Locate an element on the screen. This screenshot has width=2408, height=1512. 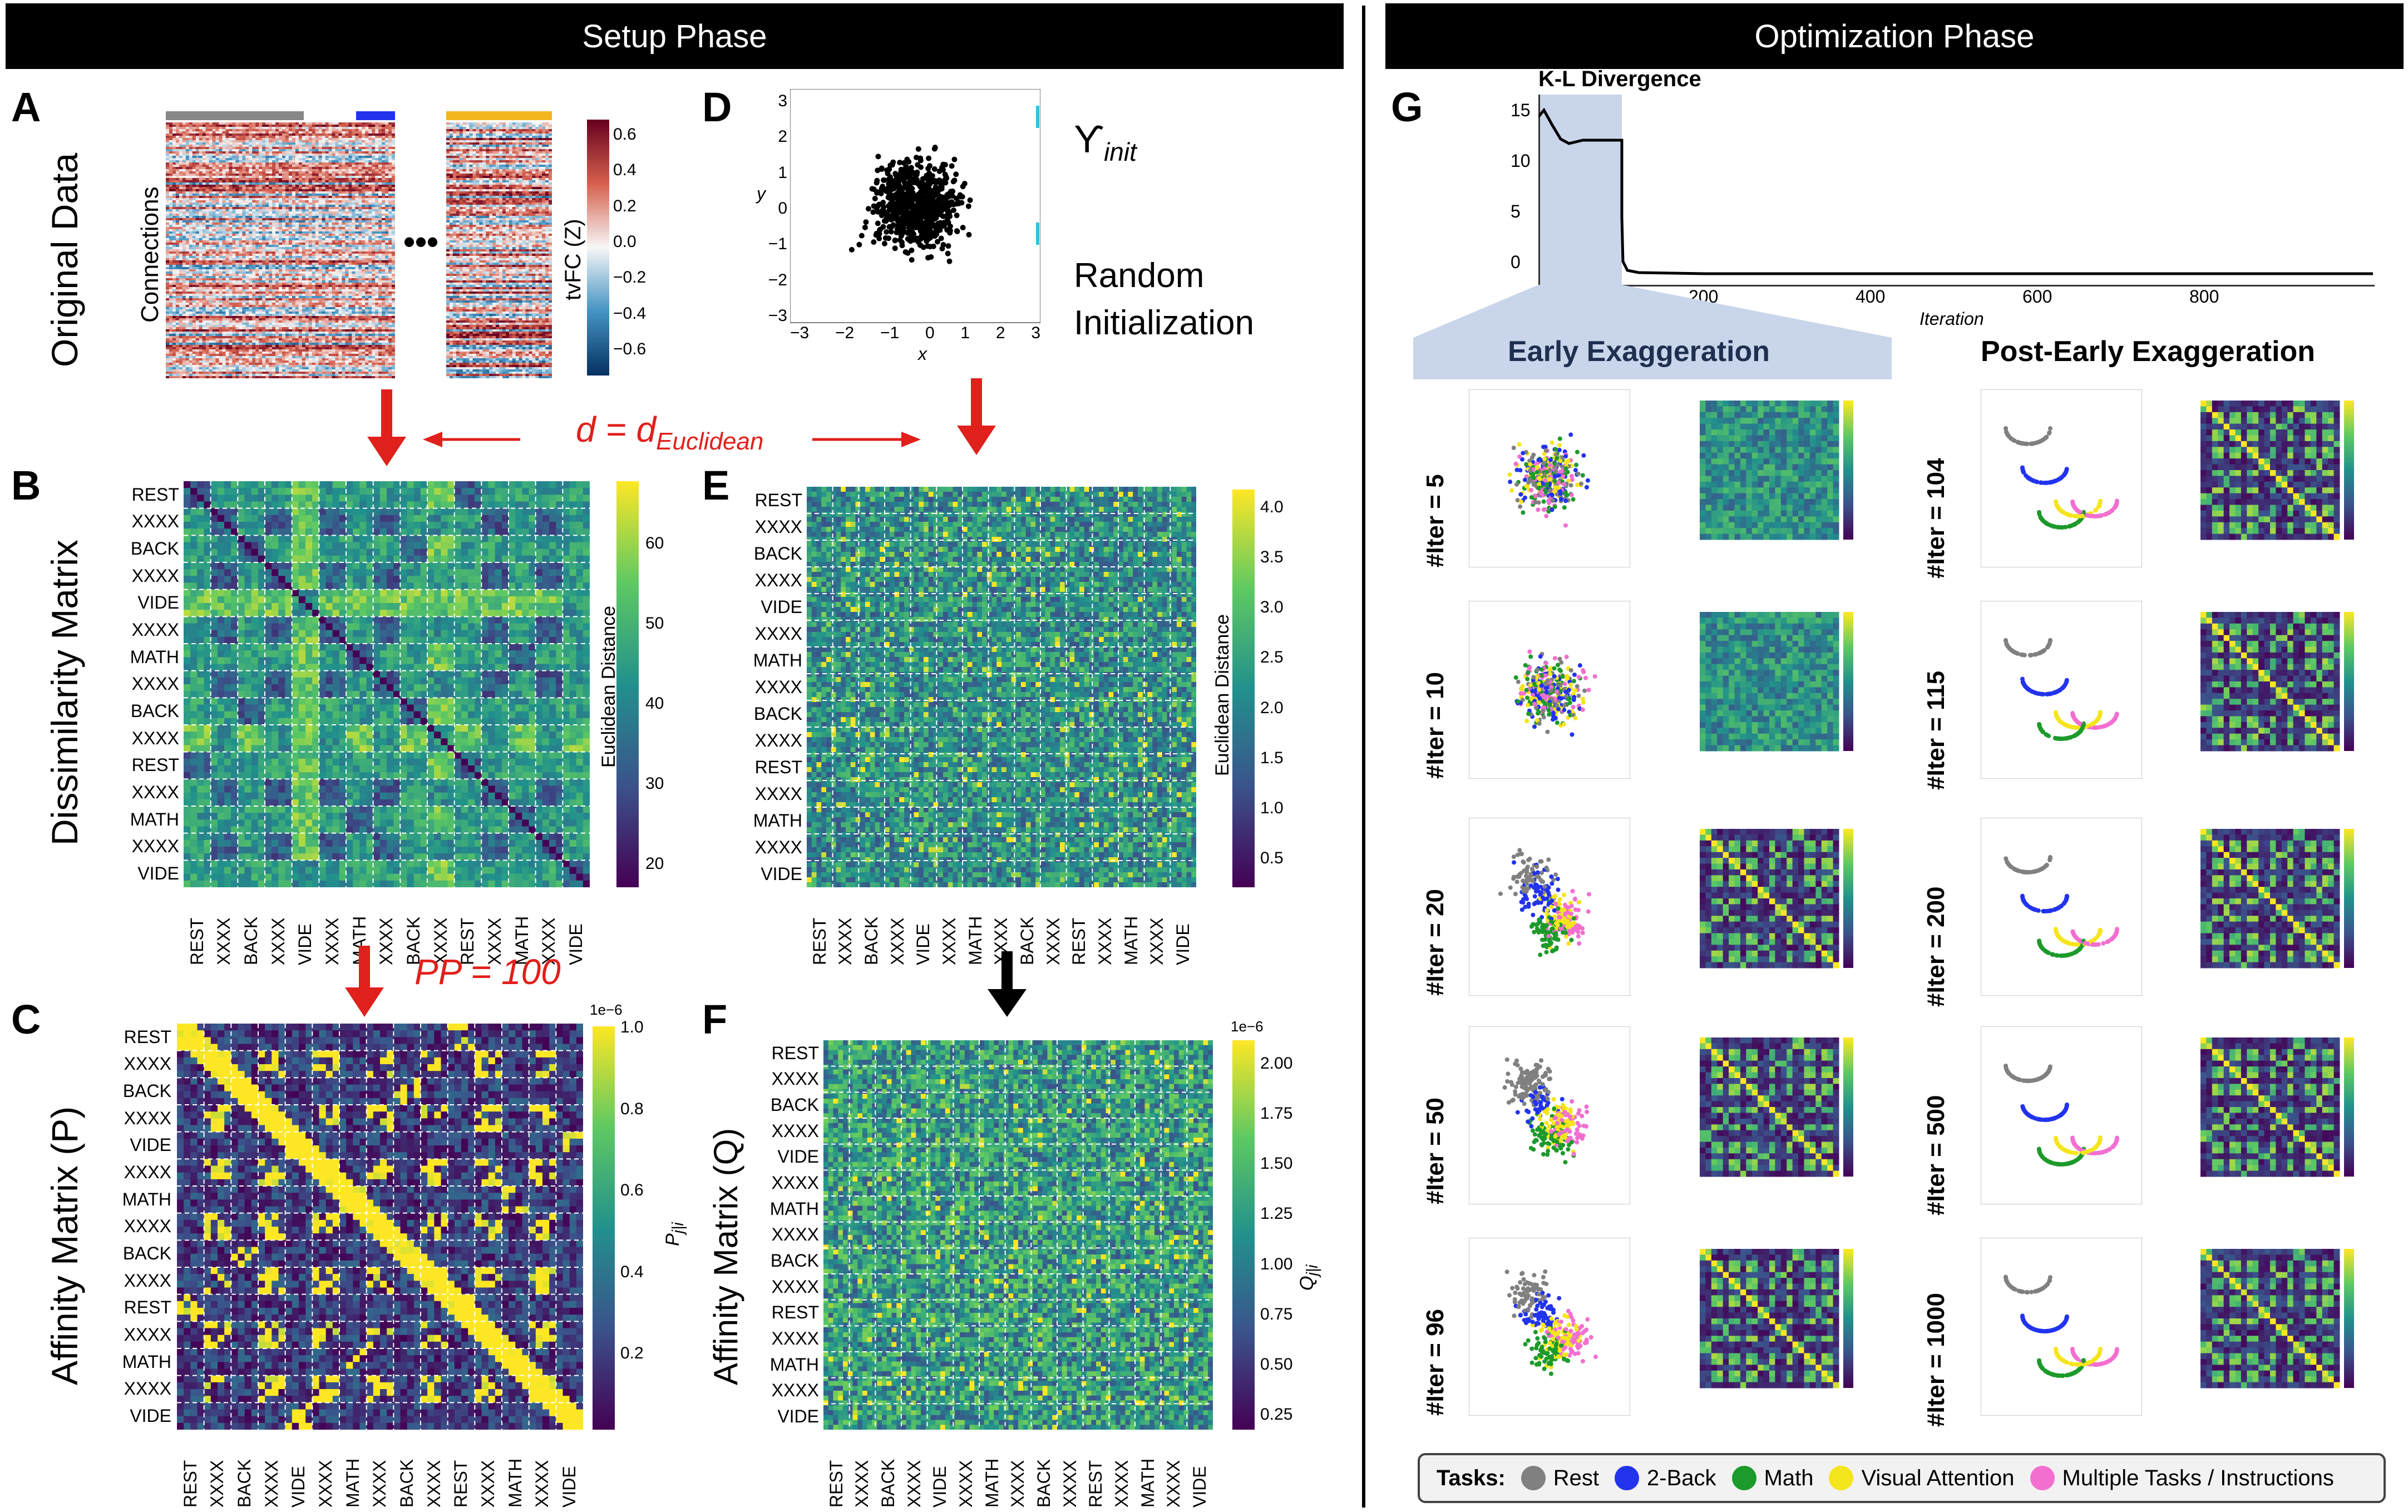
optimization-phase-title: Optimization Phase is located at coordinates (1895, 36).